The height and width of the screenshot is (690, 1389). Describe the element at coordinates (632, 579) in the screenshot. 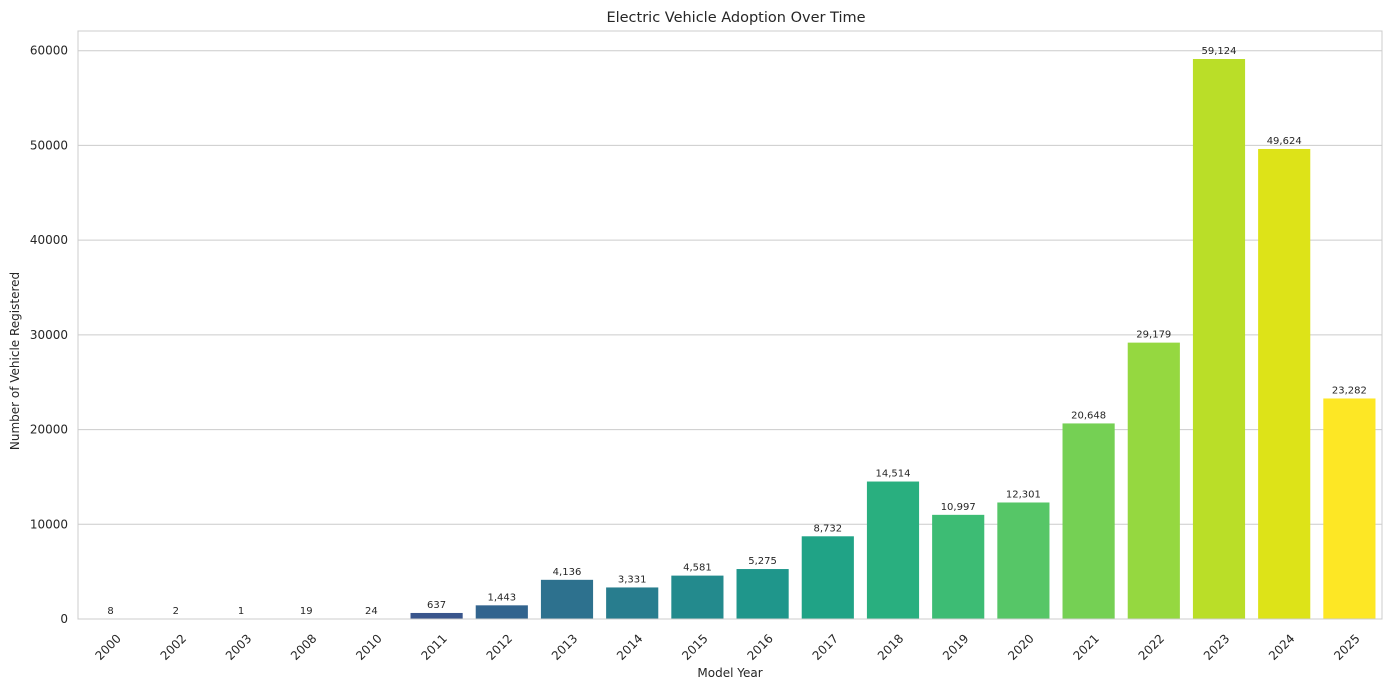

I see `data-label: 3,331` at that location.